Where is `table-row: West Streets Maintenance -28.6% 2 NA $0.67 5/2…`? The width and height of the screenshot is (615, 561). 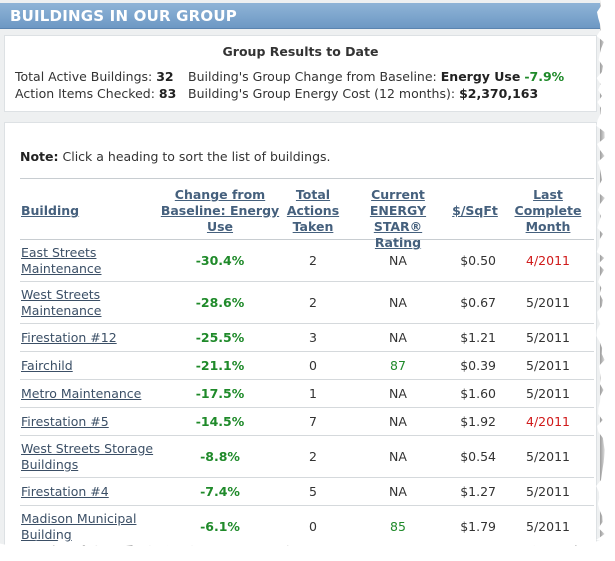
table-row: West Streets Maintenance -28.6% 2 NA $0.67 5/2… is located at coordinates (307, 303).